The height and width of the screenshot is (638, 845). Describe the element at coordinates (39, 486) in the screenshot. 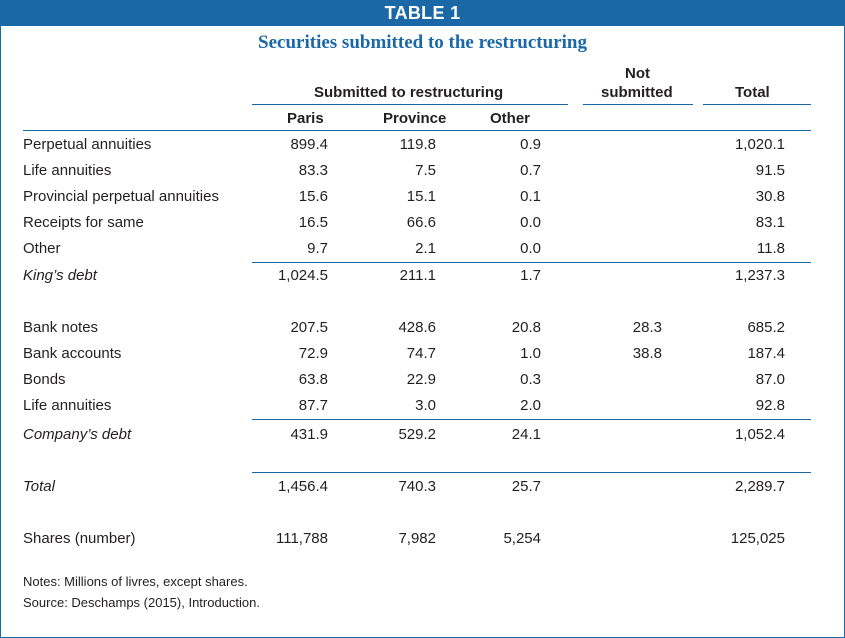

I see `row-label: Total` at that location.